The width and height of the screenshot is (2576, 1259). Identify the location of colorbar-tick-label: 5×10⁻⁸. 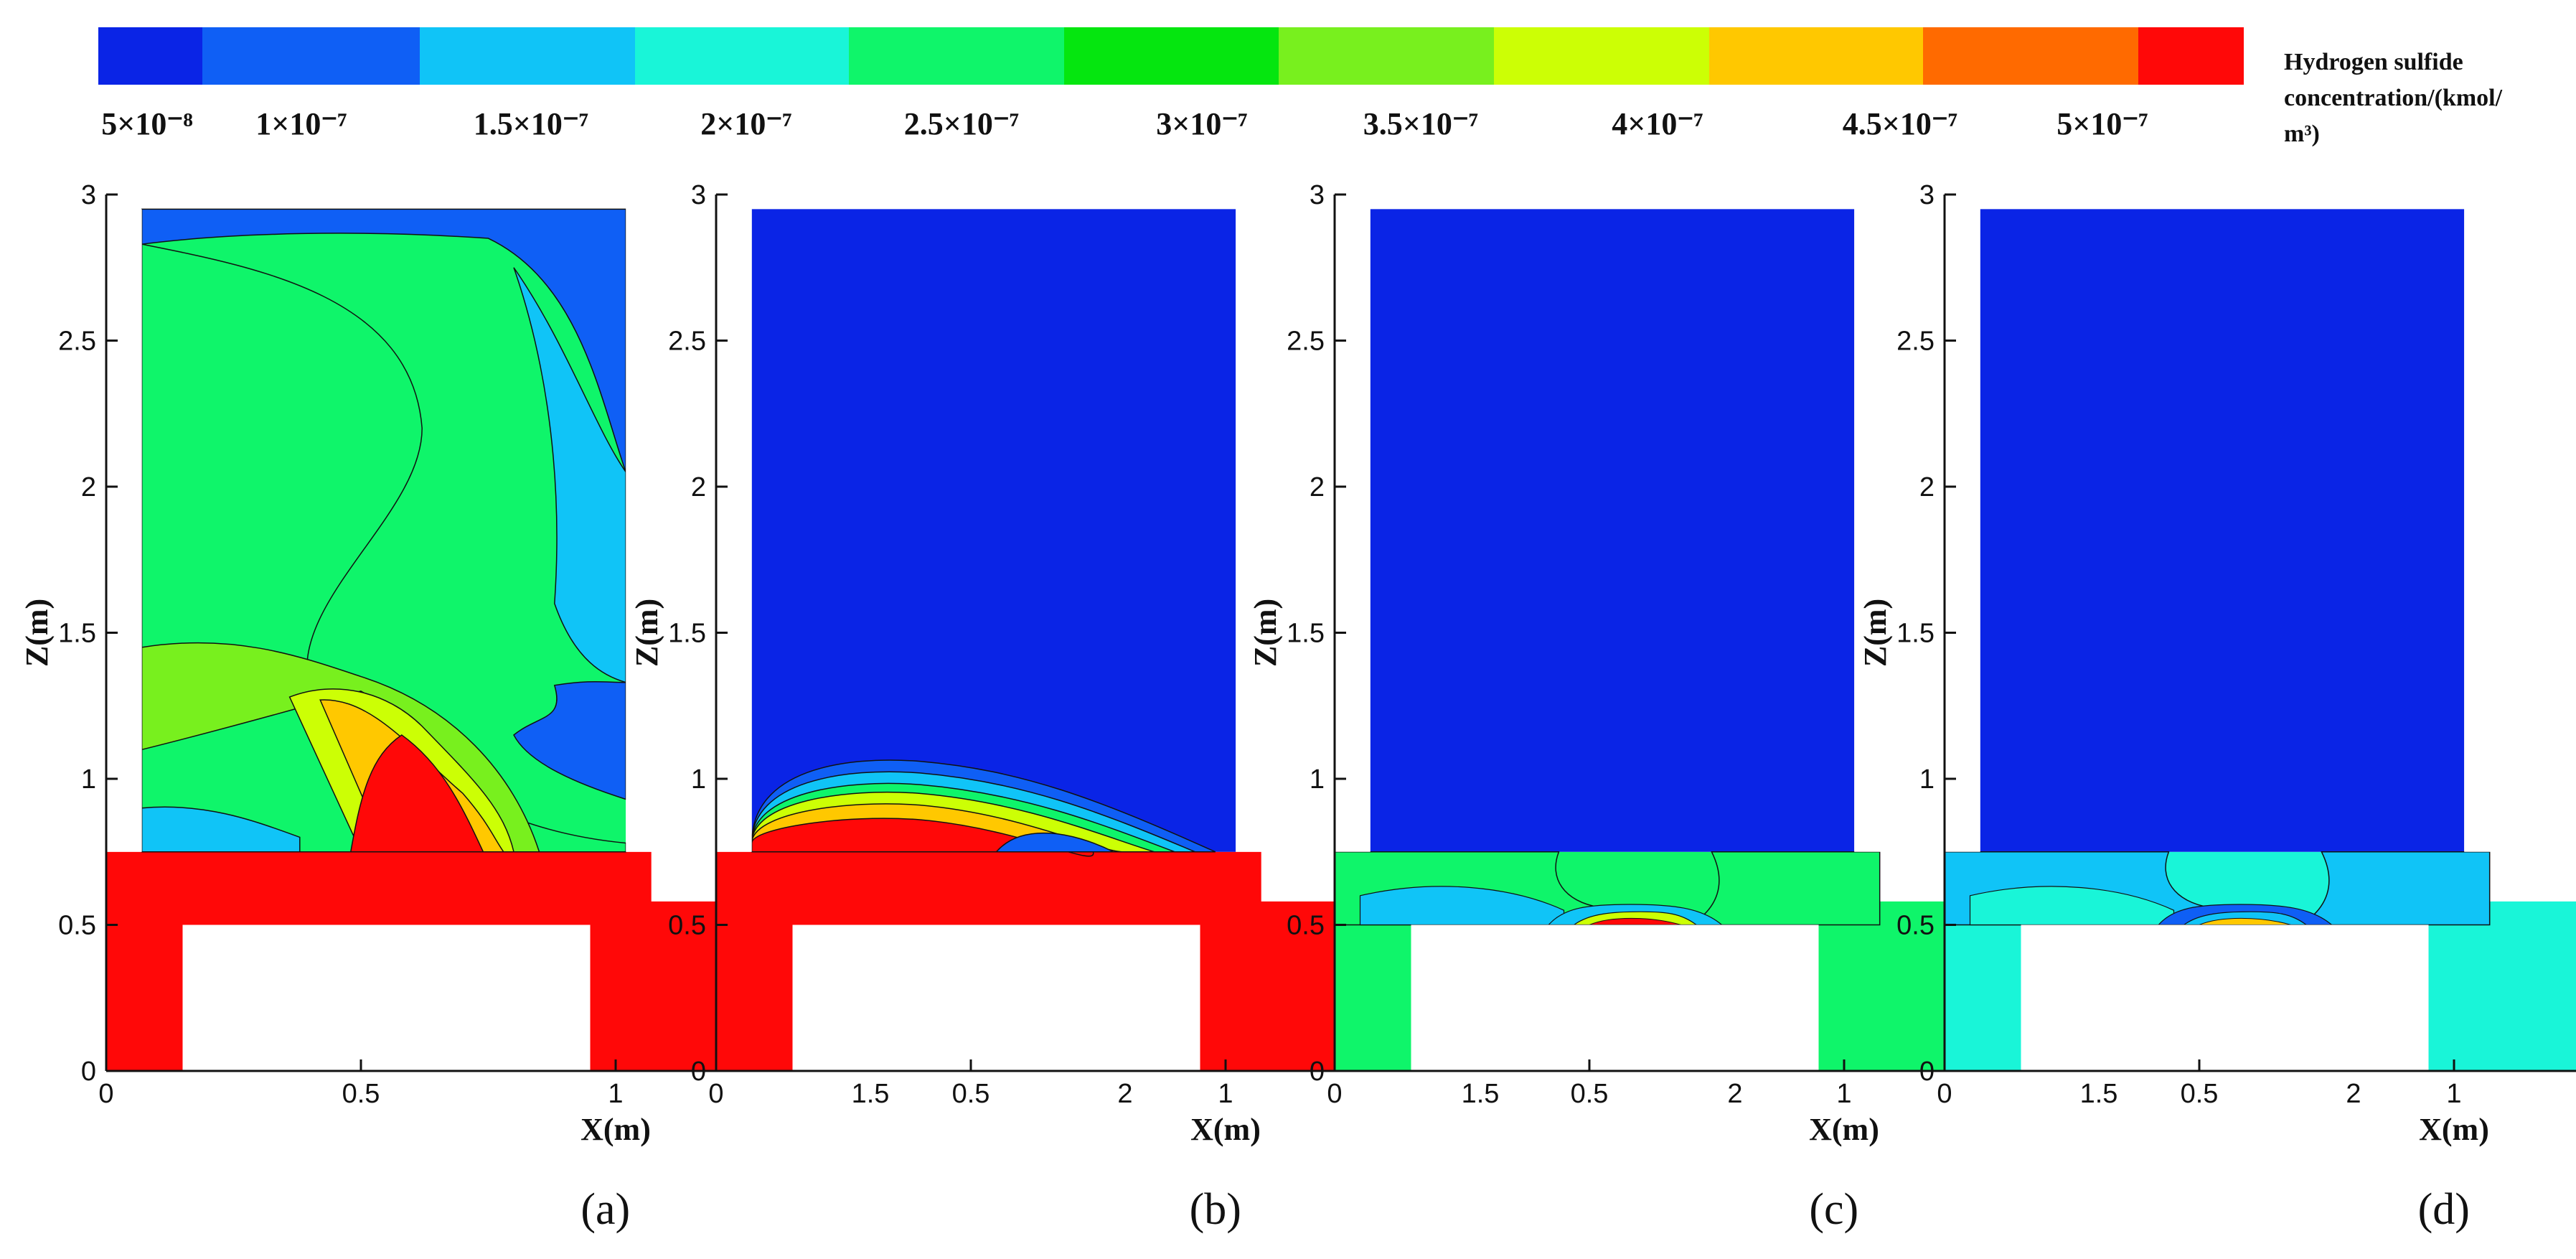
(147, 124).